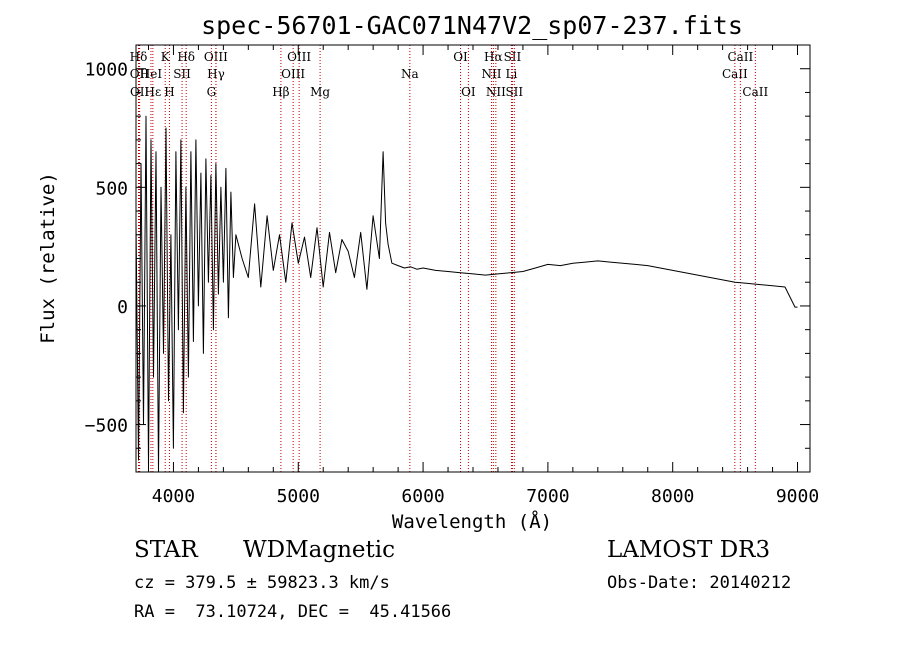 The width and height of the screenshot is (900, 649). I want to click on spectral-line-label-14: OIII, so click(299, 57).